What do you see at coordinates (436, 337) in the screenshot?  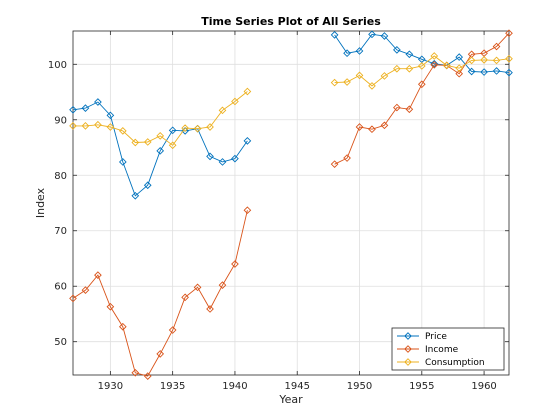 I see `legend-label-price: Price` at bounding box center [436, 337].